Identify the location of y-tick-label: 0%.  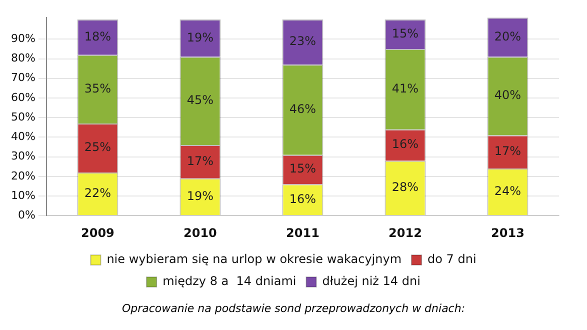
(27, 215).